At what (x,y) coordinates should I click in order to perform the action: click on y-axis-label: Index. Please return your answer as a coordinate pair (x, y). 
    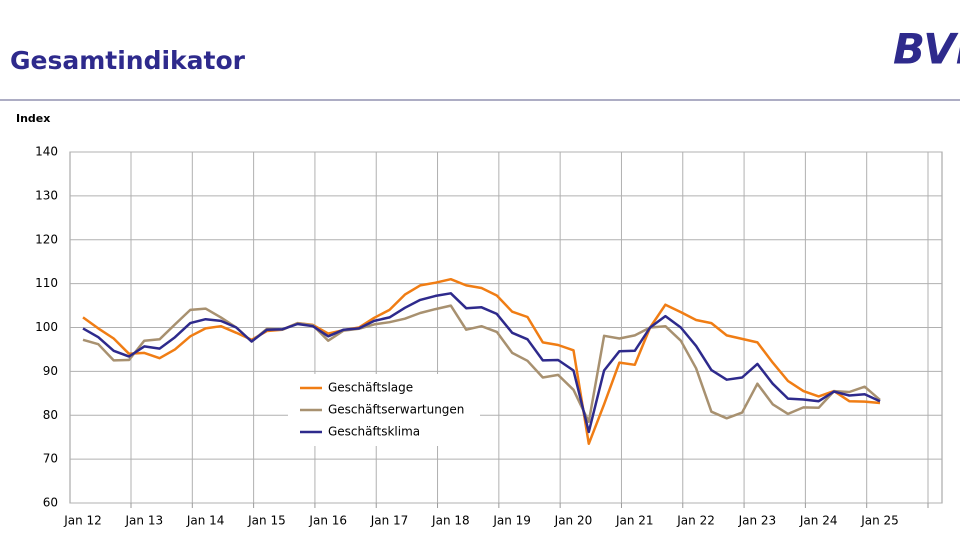
    Looking at the image, I should click on (33, 118).